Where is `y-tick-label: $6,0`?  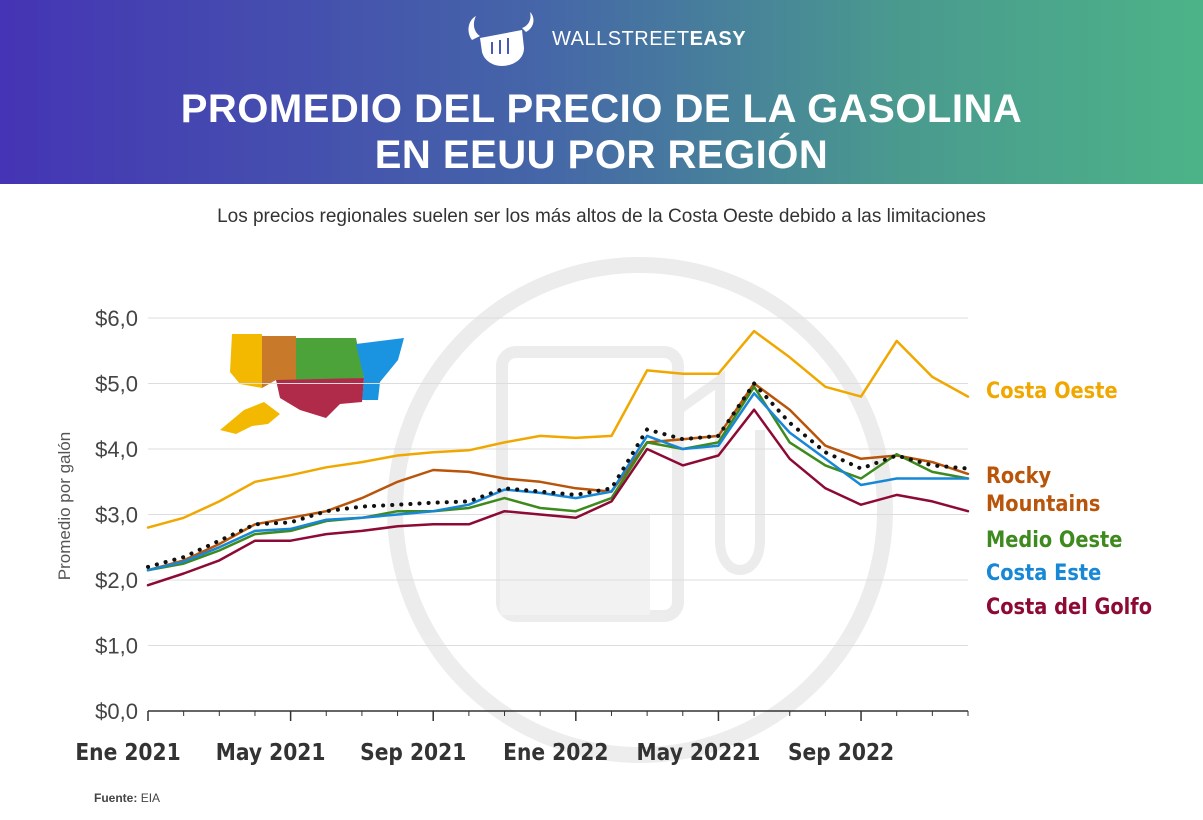 y-tick-label: $6,0 is located at coordinates (116, 318).